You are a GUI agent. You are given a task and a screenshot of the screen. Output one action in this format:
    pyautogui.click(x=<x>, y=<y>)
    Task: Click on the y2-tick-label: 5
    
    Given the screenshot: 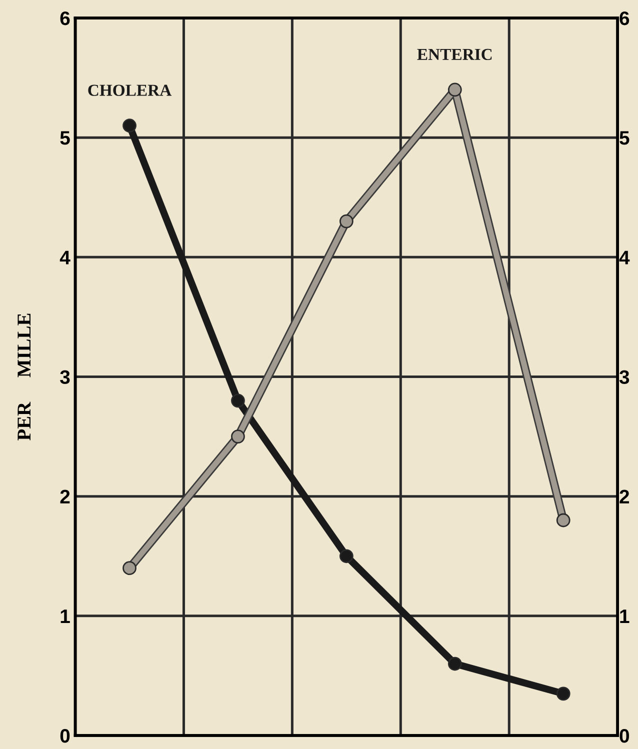 What is the action you would take?
    pyautogui.click(x=625, y=138)
    